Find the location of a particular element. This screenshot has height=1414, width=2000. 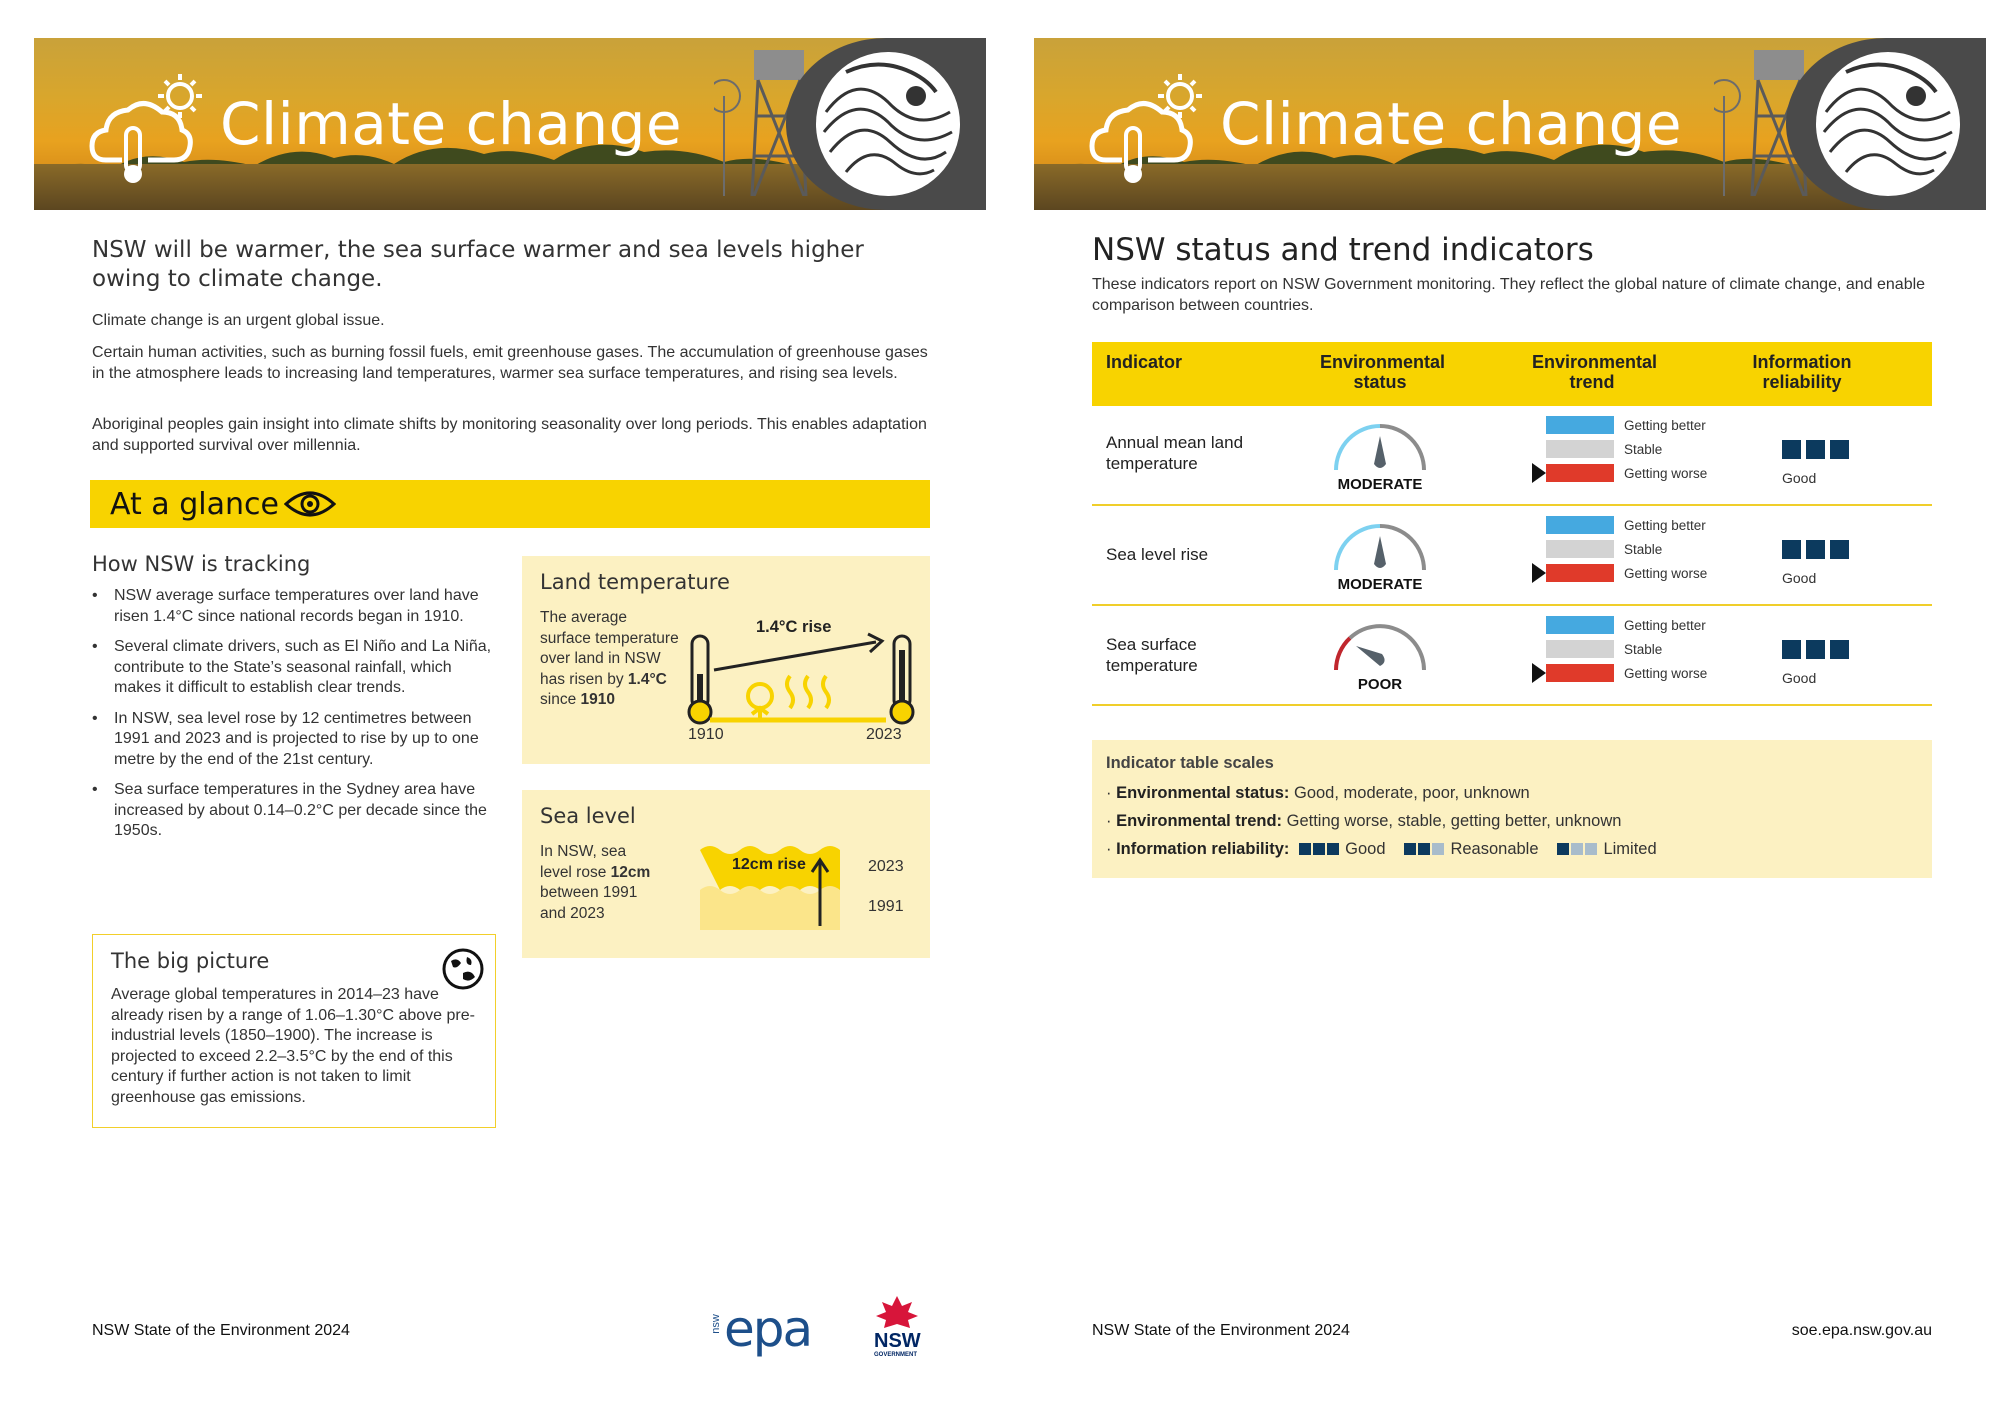

sea-year-end: 2023 is located at coordinates (886, 866).